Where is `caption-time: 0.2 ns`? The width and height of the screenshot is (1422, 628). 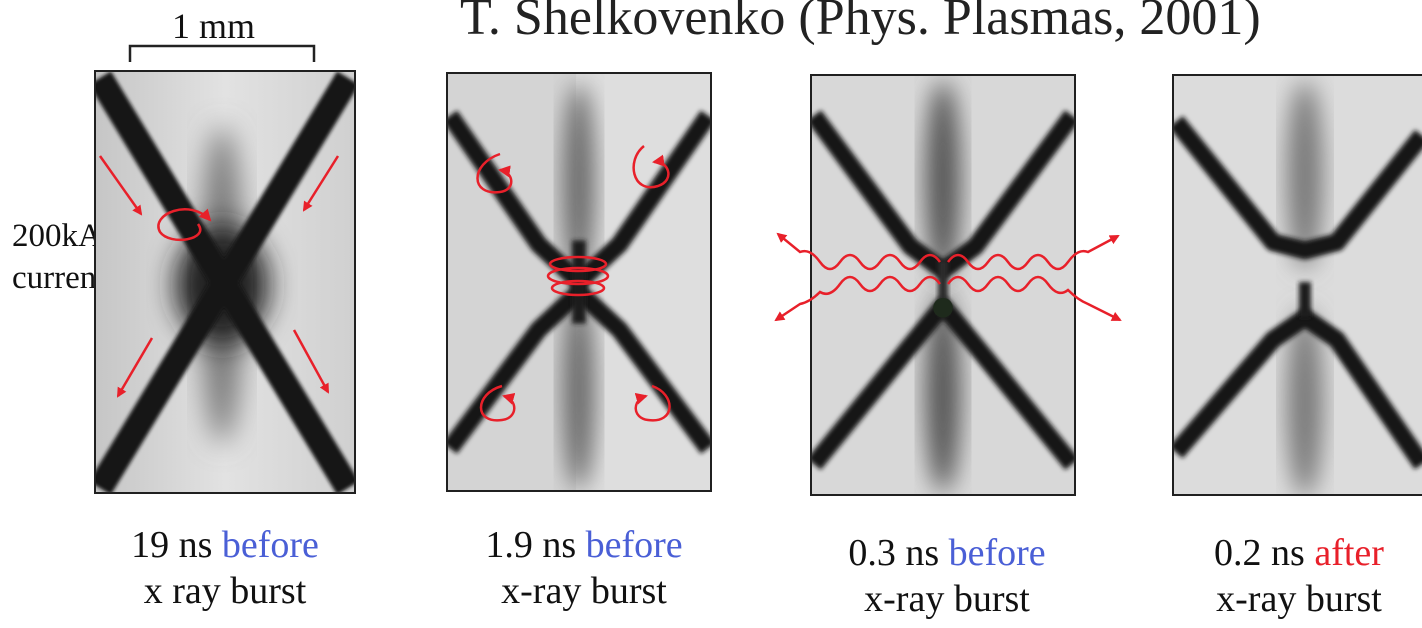 caption-time: 0.2 ns is located at coordinates (1259, 553).